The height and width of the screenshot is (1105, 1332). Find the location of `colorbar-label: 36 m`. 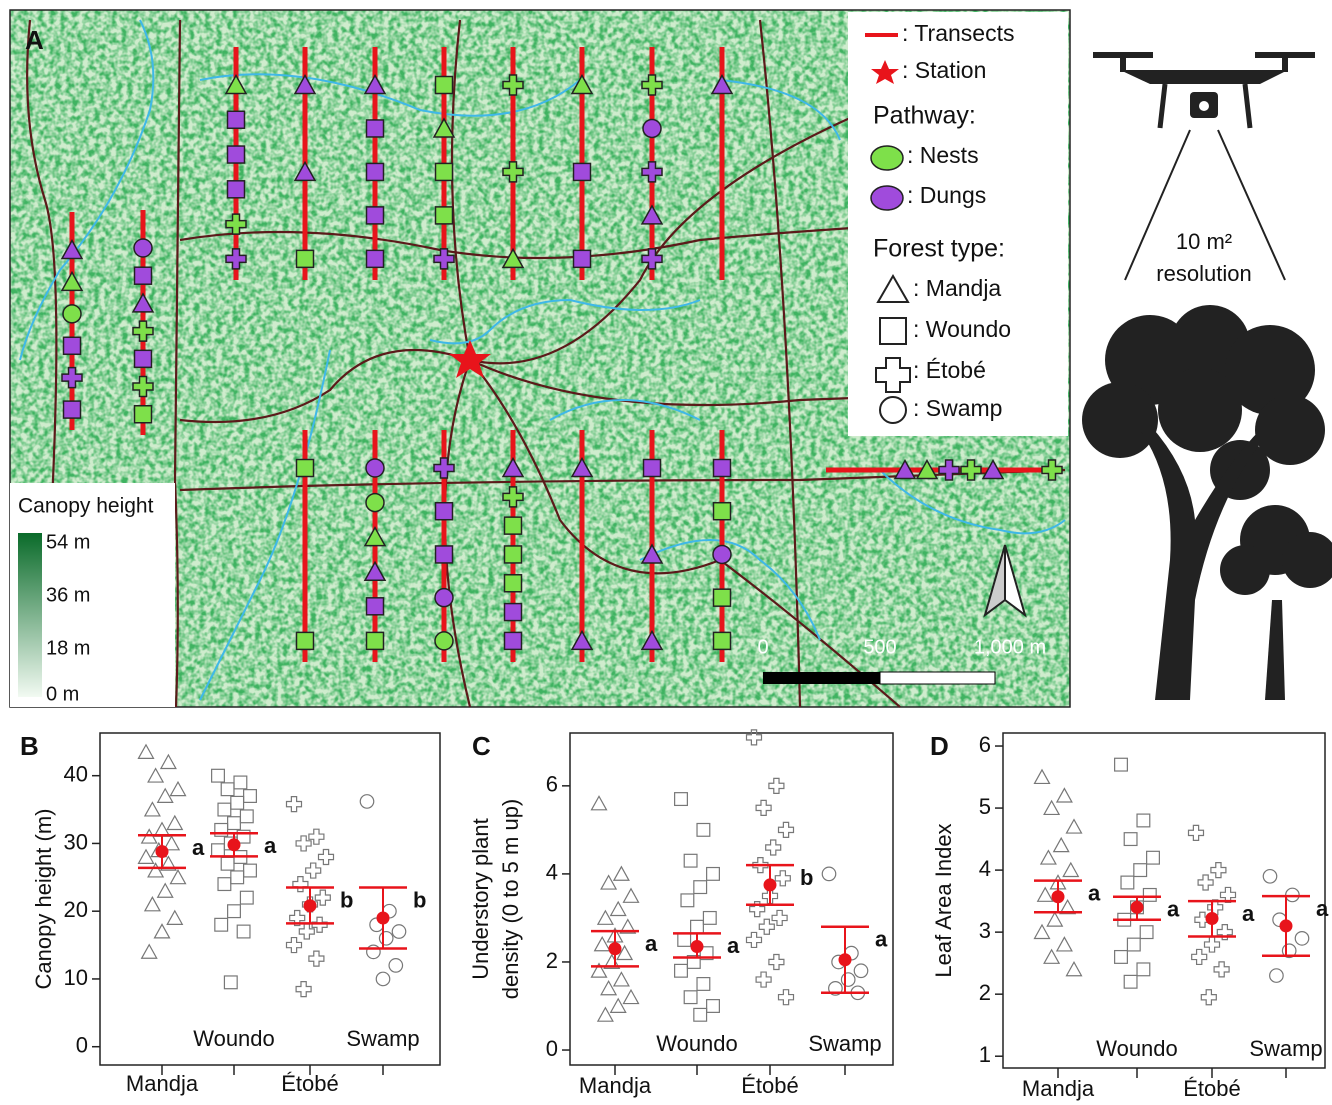

colorbar-label: 36 m is located at coordinates (68, 595).